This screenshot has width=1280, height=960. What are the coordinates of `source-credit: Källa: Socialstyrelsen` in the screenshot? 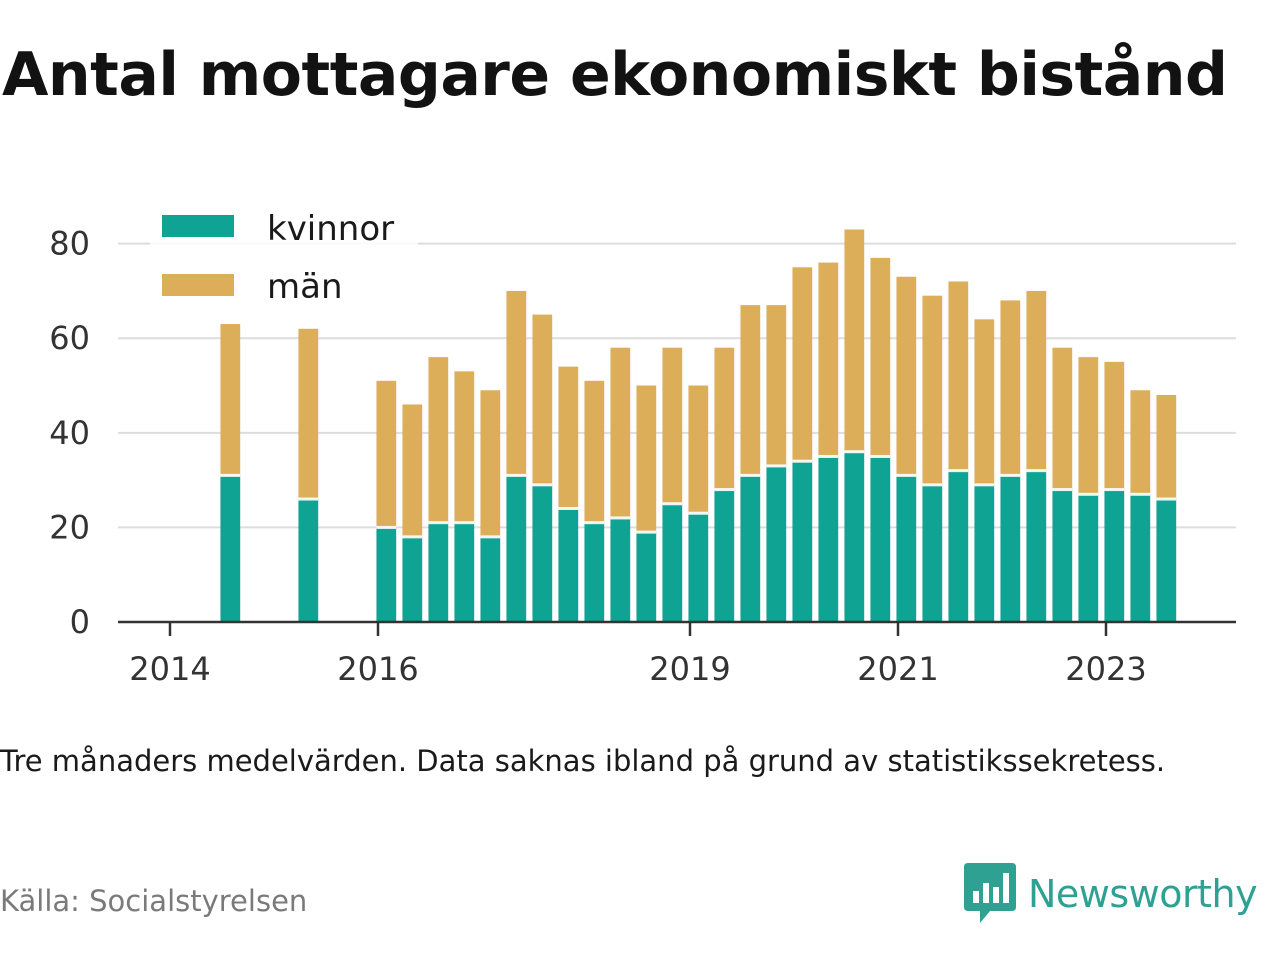 It's located at (154, 901).